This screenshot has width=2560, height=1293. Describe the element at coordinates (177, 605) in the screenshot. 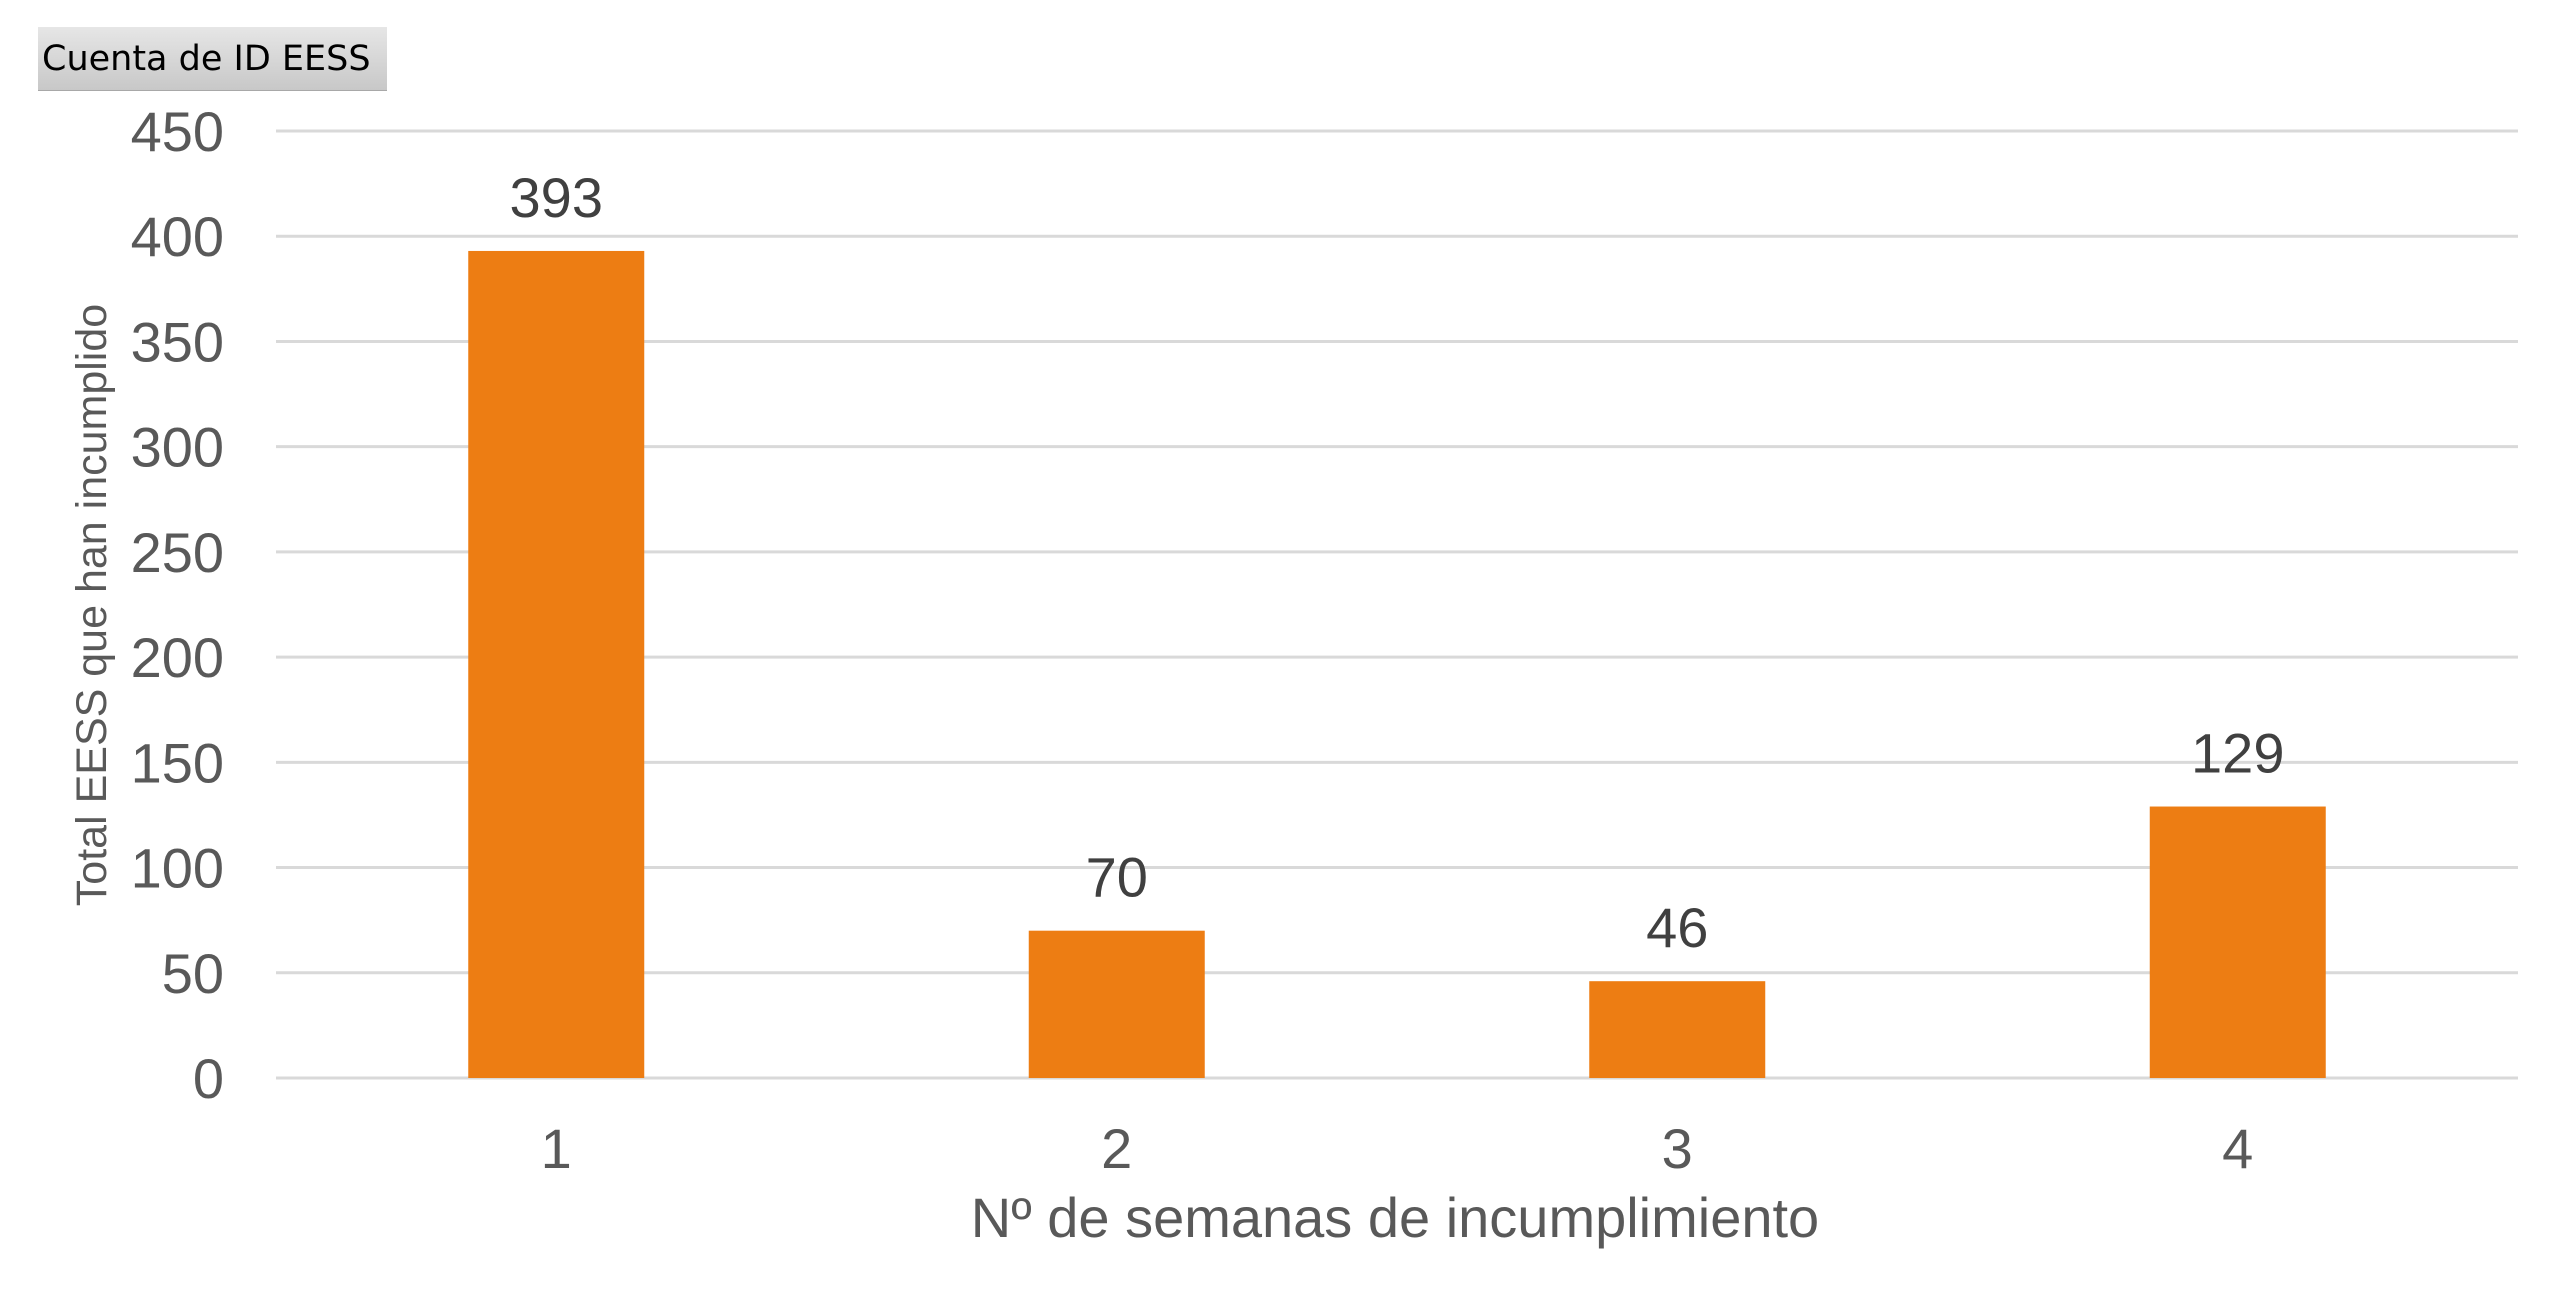

I see `y-axis-ticks: 0 50 100 150 200 250 300 350 400 450` at that location.